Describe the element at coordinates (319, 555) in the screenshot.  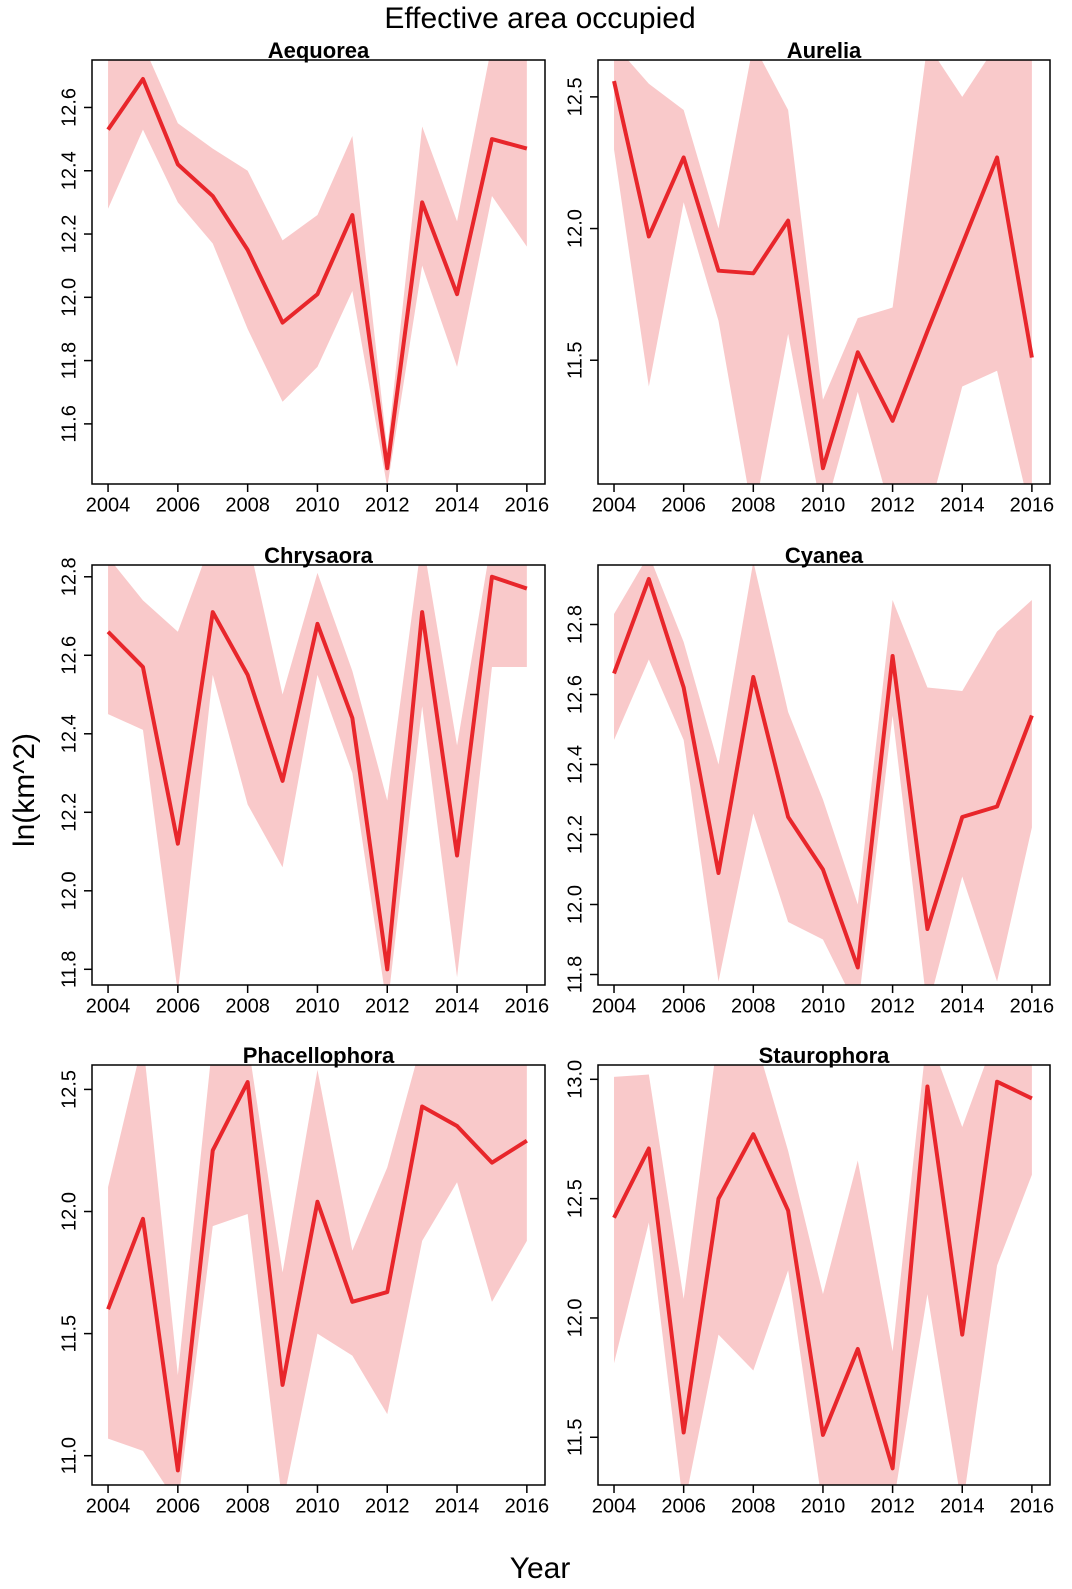
I see `panel-title: Chrysaora` at that location.